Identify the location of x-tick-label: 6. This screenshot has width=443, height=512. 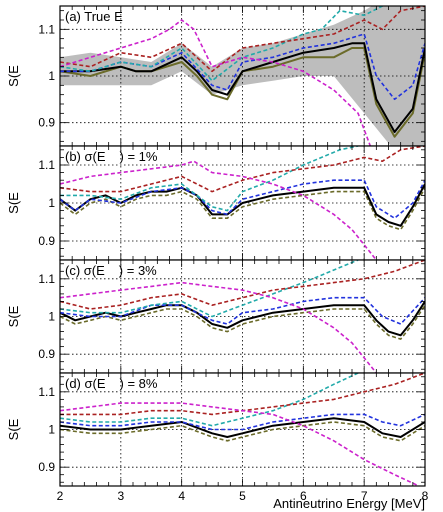
(303, 496).